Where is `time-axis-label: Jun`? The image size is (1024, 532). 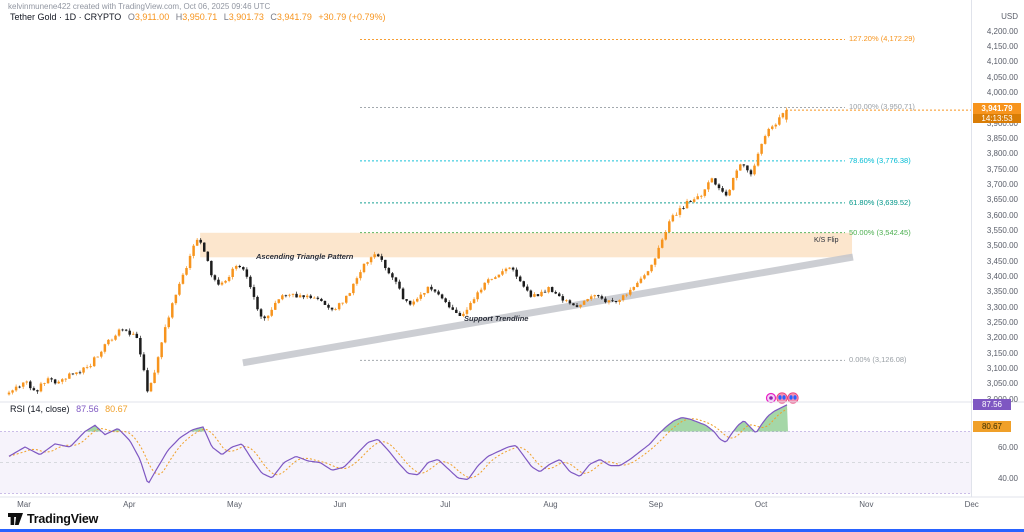 time-axis-label: Jun is located at coordinates (340, 504).